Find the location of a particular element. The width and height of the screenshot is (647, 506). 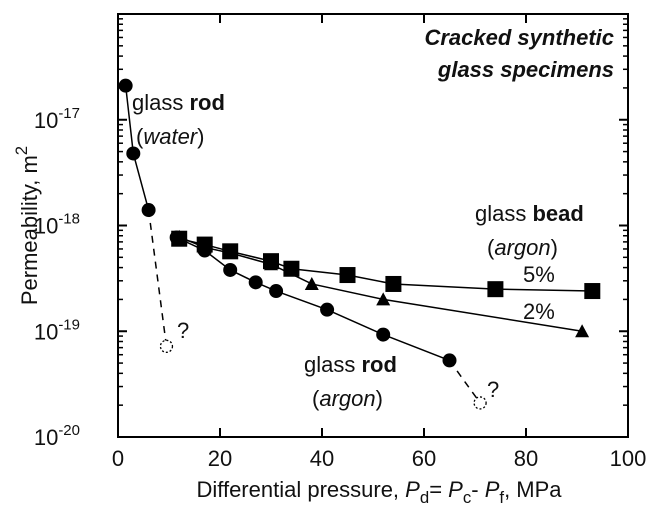

text-segment: bead is located at coordinates (557, 213).